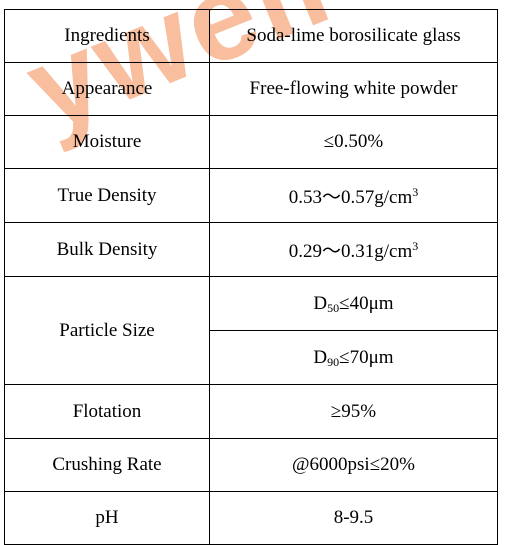 The height and width of the screenshot is (545, 507). I want to click on table-row: True Density 0.53～0.57g/cm3, so click(251, 195).